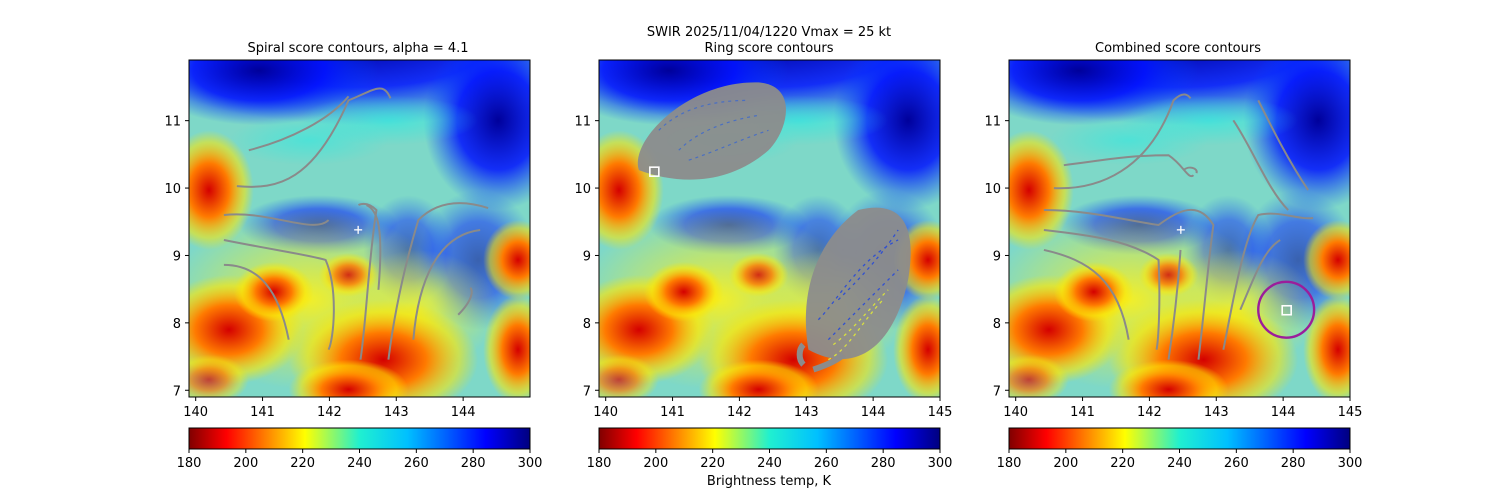 This screenshot has height=500, width=1500. What do you see at coordinates (357, 48) in the screenshot?
I see `panel-title-spiral: Spiral score contours, alpha = 4.1` at bounding box center [357, 48].